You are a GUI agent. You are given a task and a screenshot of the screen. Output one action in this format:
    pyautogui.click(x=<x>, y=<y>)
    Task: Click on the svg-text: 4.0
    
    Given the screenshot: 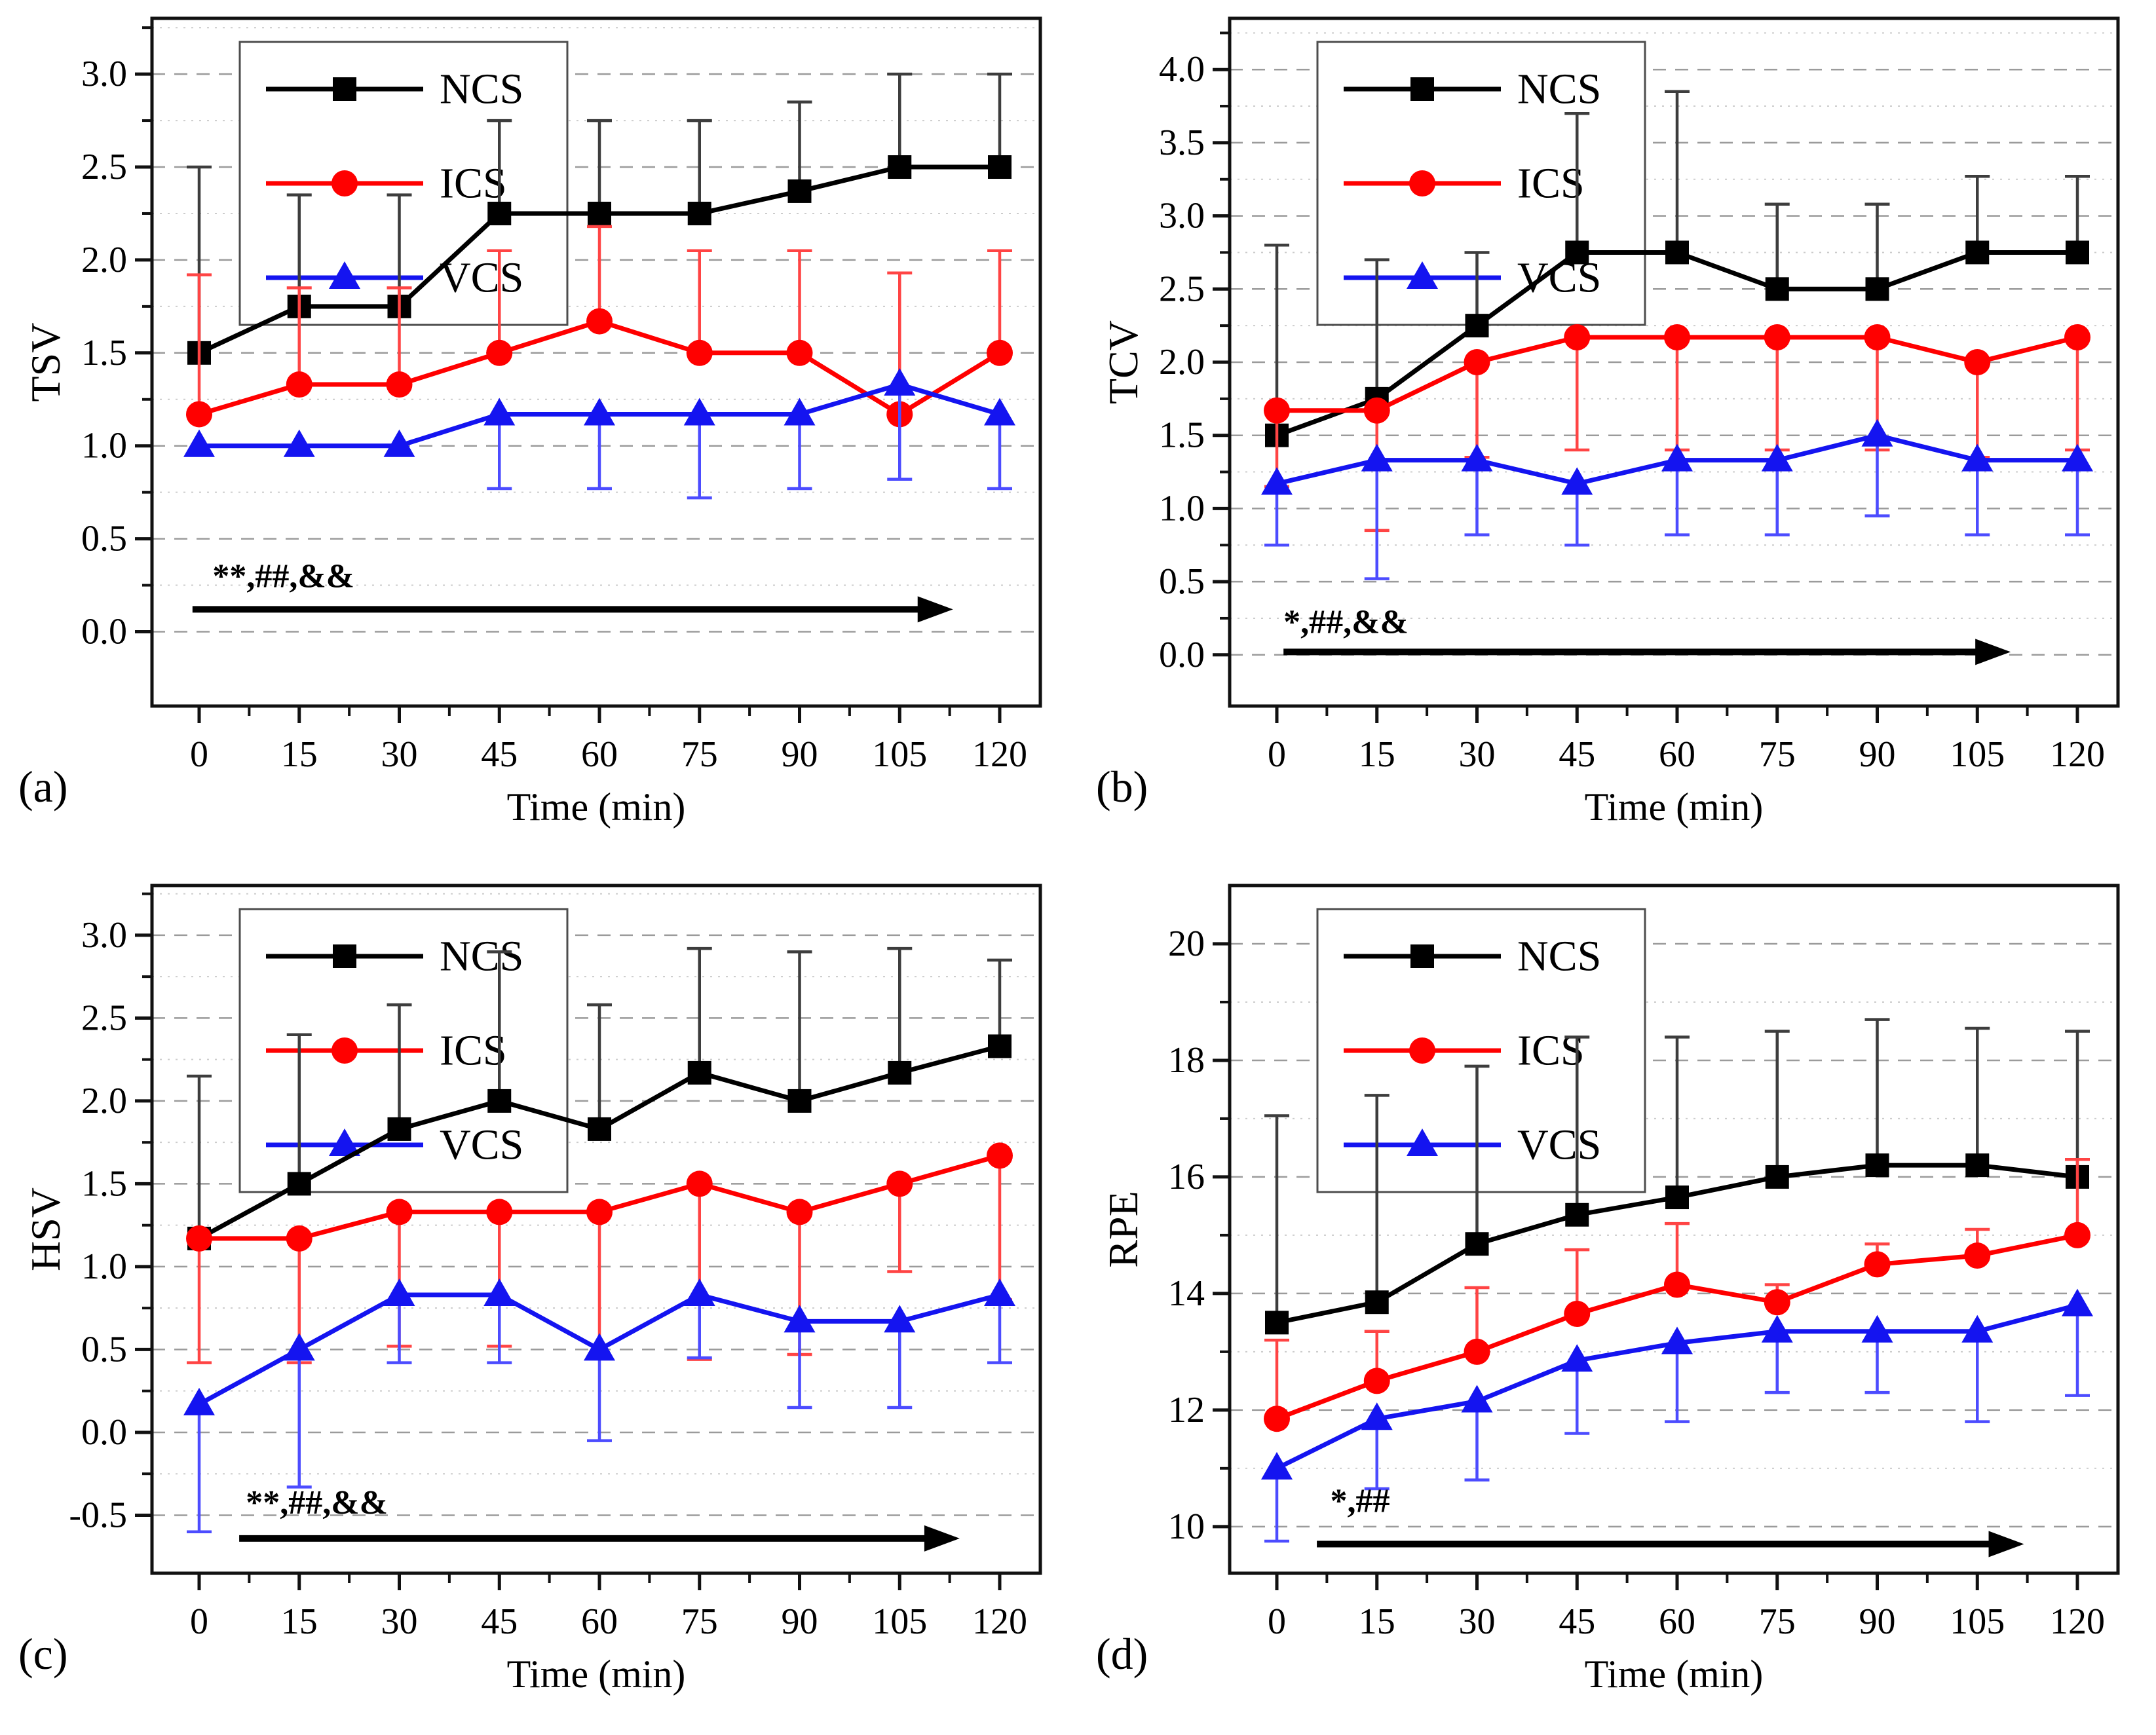 What is the action you would take?
    pyautogui.click(x=1182, y=69)
    